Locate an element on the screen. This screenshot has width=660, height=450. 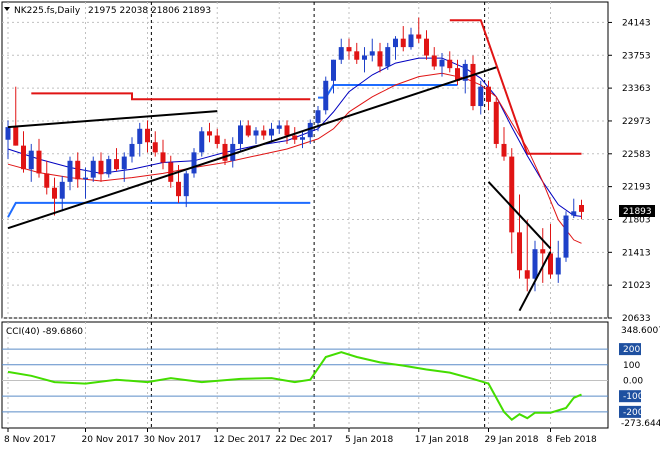
cci-level-label: 0.00 is located at coordinates (633, 381).